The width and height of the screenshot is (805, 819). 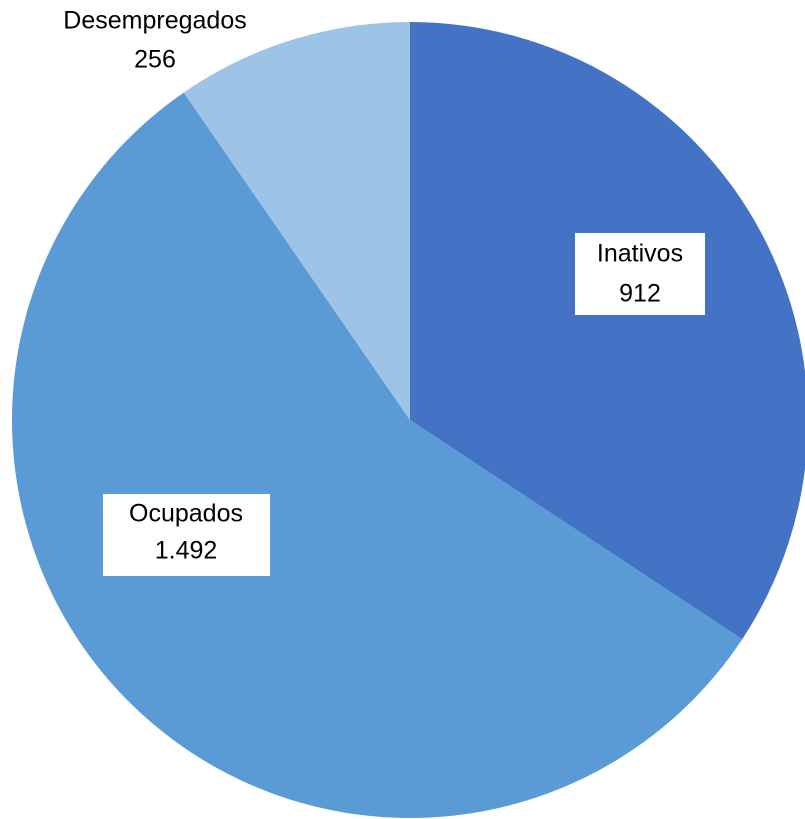 I want to click on value-label: 1.492, so click(x=186, y=551).